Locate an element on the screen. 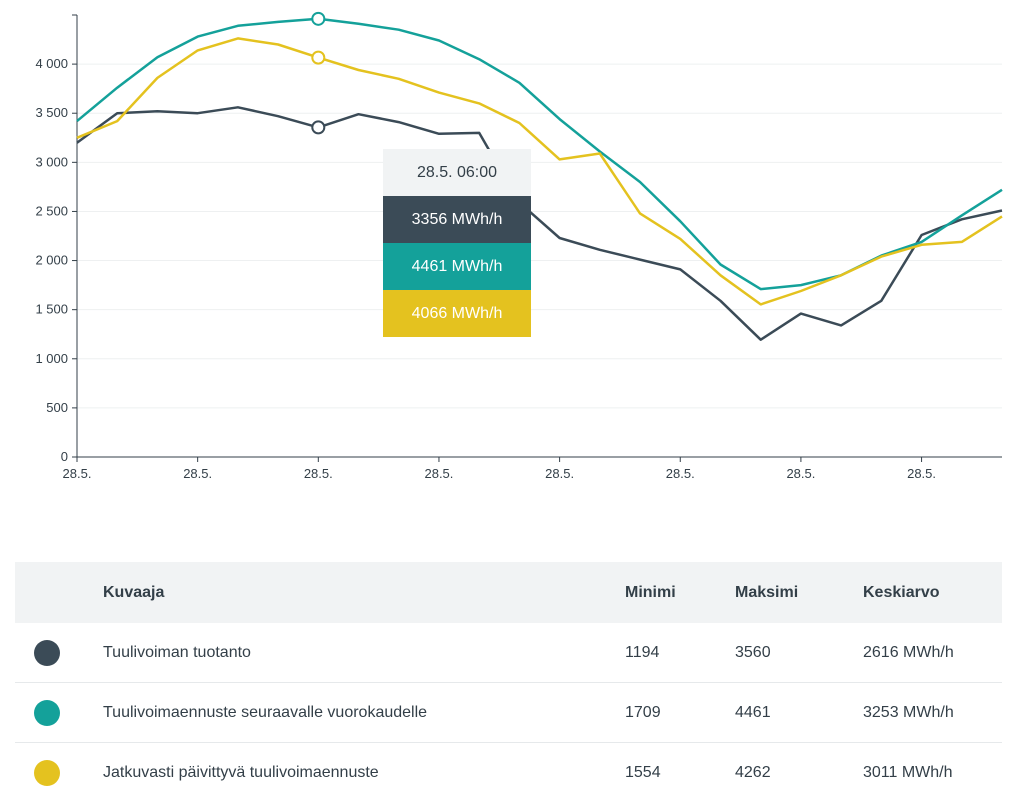  tooltip-time: 28.5. 06:00 is located at coordinates (457, 172).